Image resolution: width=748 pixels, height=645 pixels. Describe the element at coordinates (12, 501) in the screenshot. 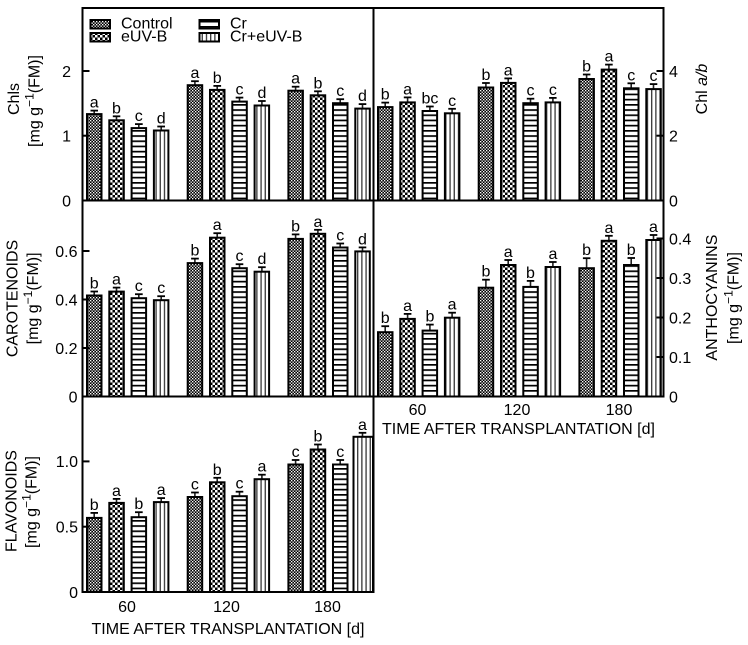

I see `svg-text: FLAVONOIDS` at that location.